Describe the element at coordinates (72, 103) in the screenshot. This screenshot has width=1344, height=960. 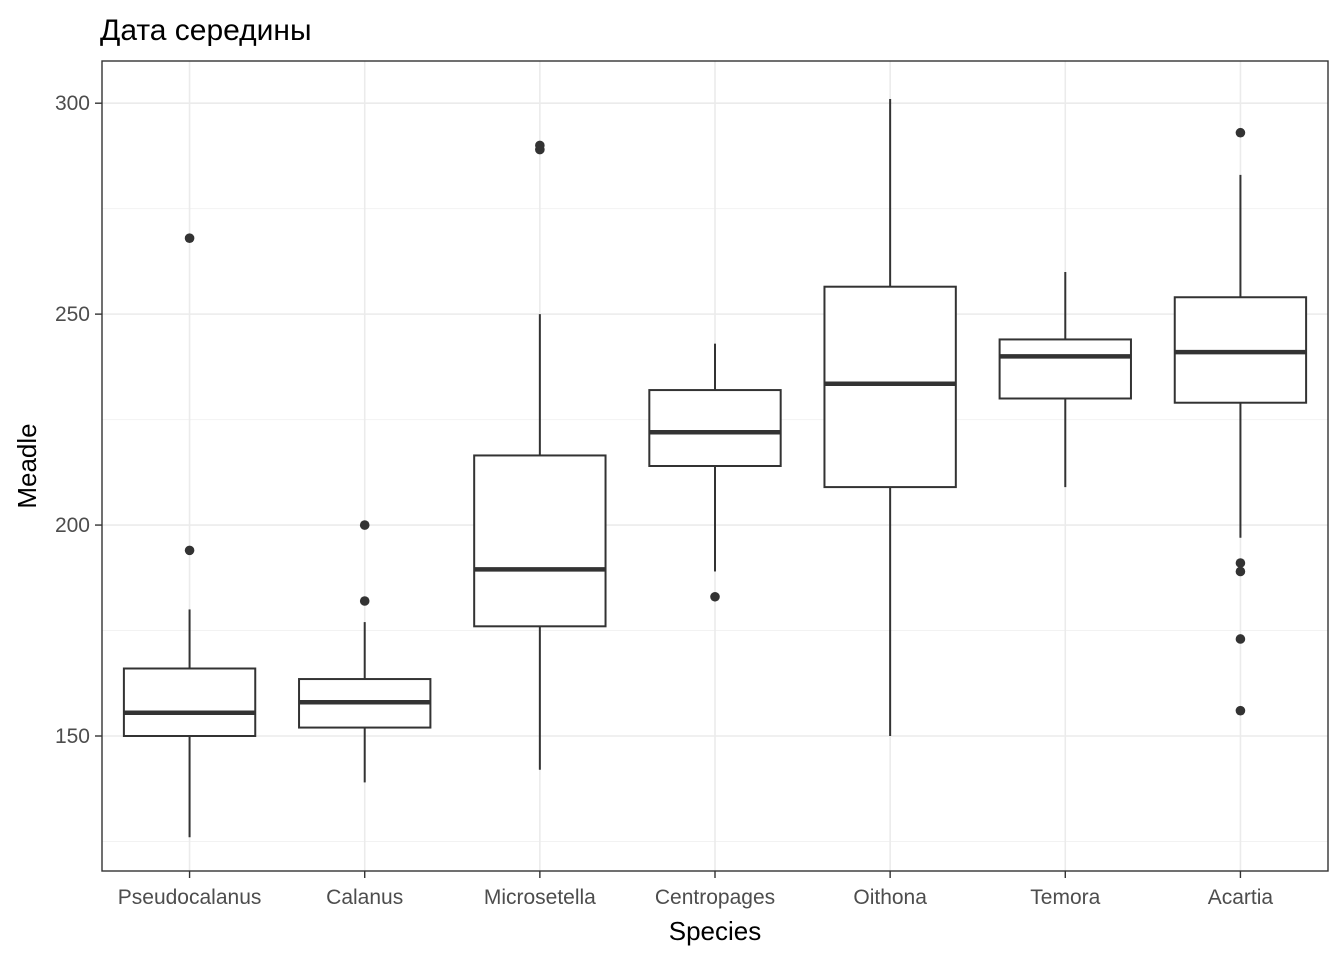
I see `y-tick-label: 300` at that location.